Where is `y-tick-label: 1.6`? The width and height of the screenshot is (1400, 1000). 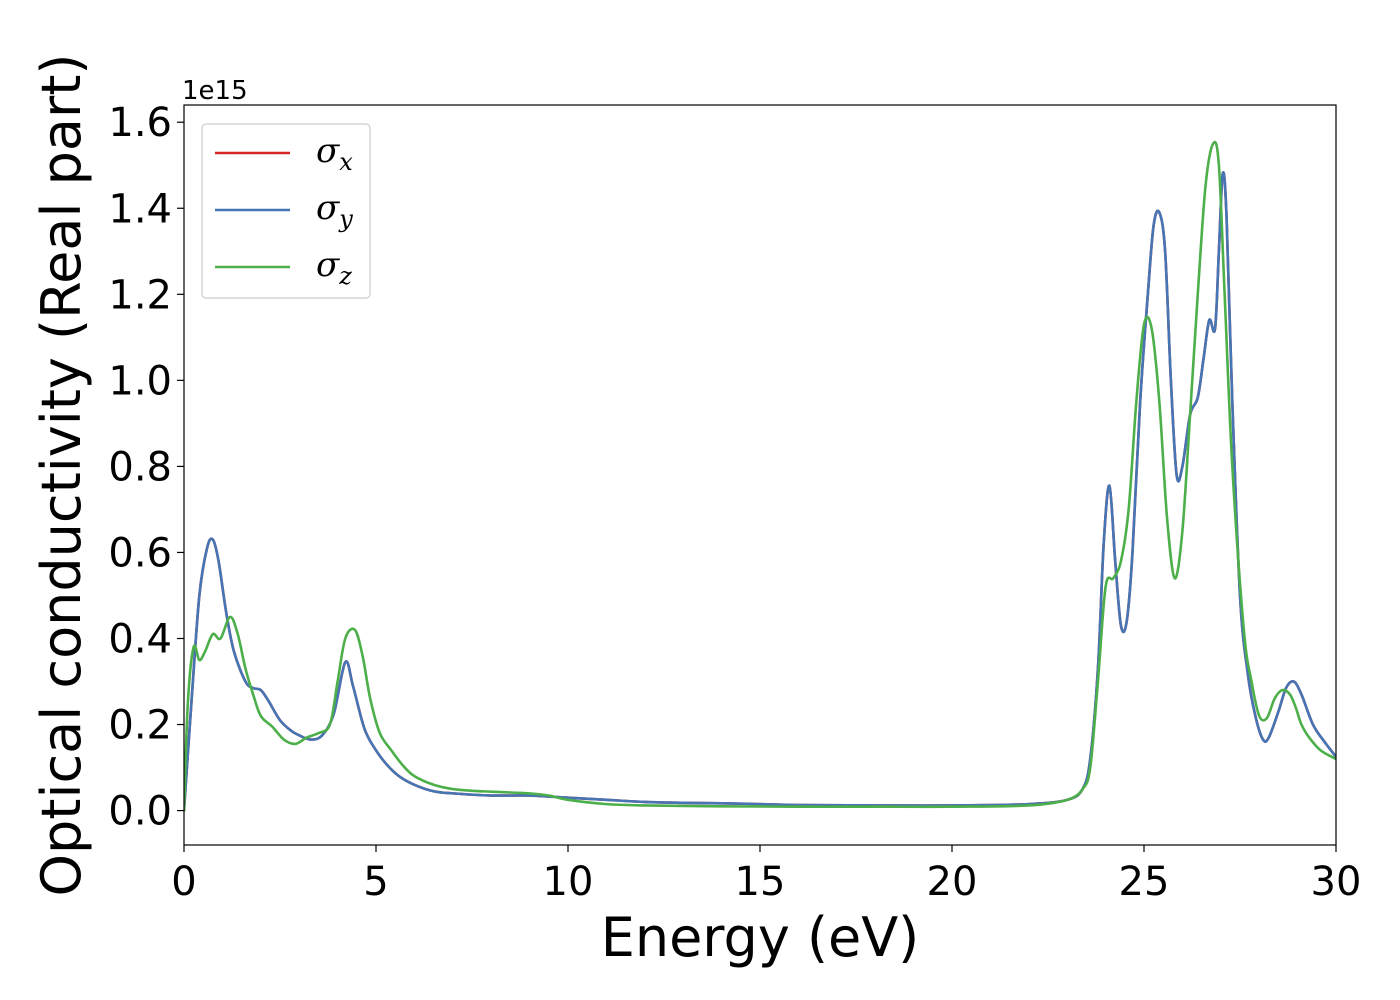 y-tick-label: 1.6 is located at coordinates (140, 123).